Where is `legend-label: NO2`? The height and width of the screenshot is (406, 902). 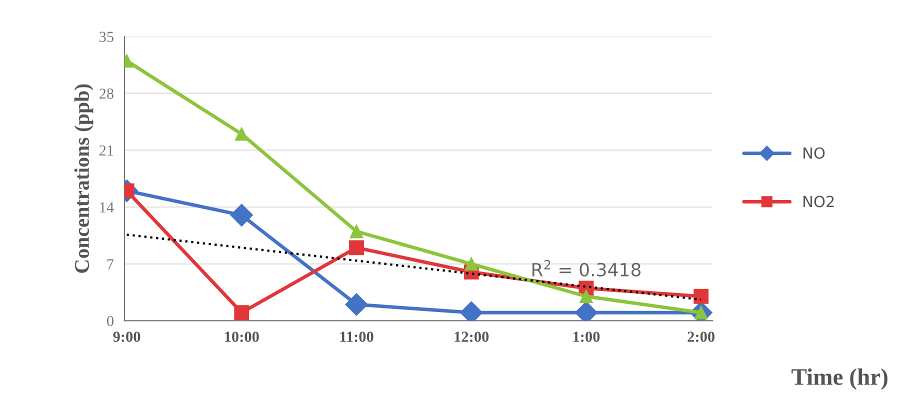 legend-label: NO2 is located at coordinates (819, 202).